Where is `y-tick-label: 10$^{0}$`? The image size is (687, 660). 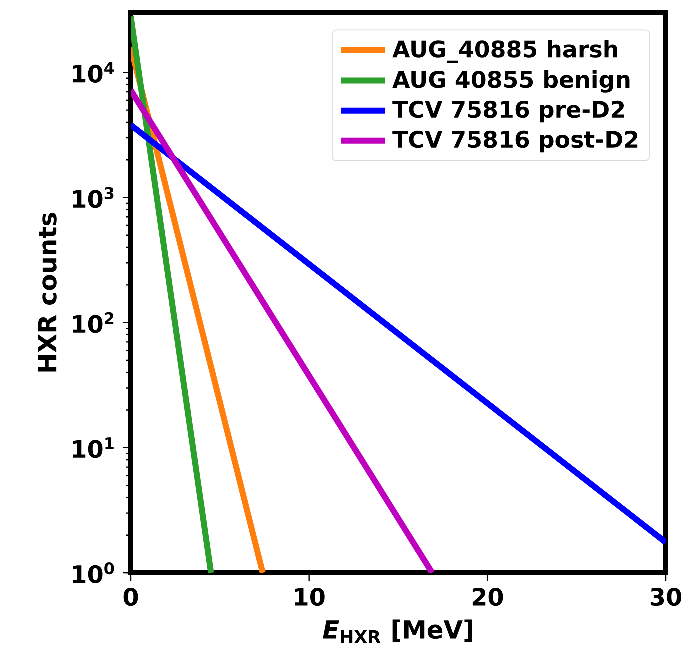 y-tick-label: 10$^{0}$ is located at coordinates (93, 573).